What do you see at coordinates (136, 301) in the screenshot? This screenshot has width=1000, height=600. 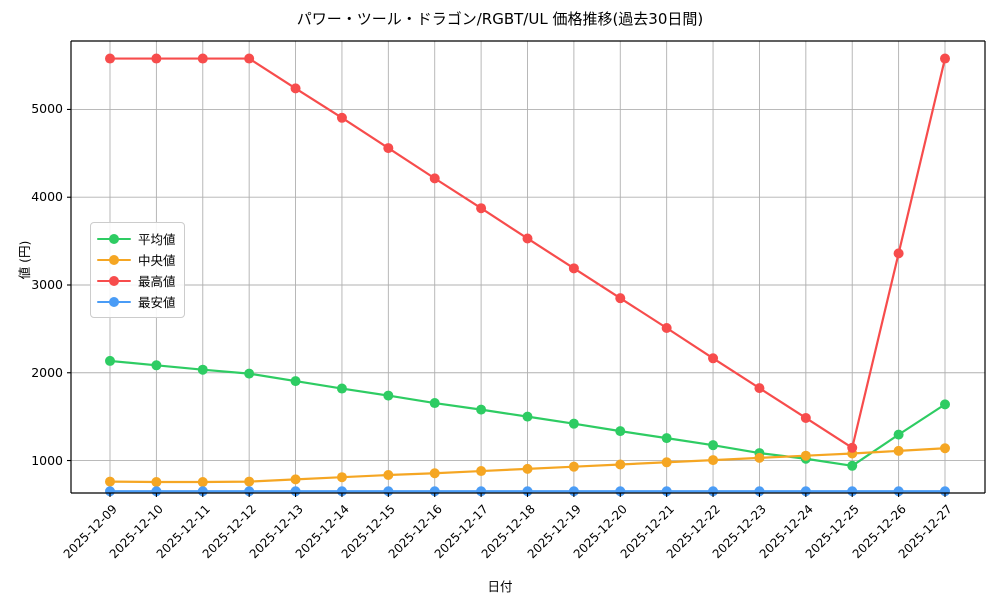 I see `legend-item-min: 最安値` at bounding box center [136, 301].